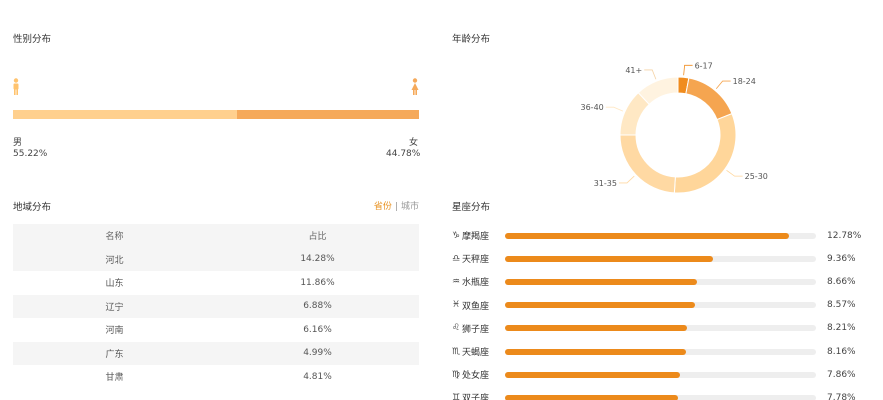 This screenshot has width=883, height=400. What do you see at coordinates (841, 281) in the screenshot?
I see `constellation-percentage: 8.66%` at bounding box center [841, 281].